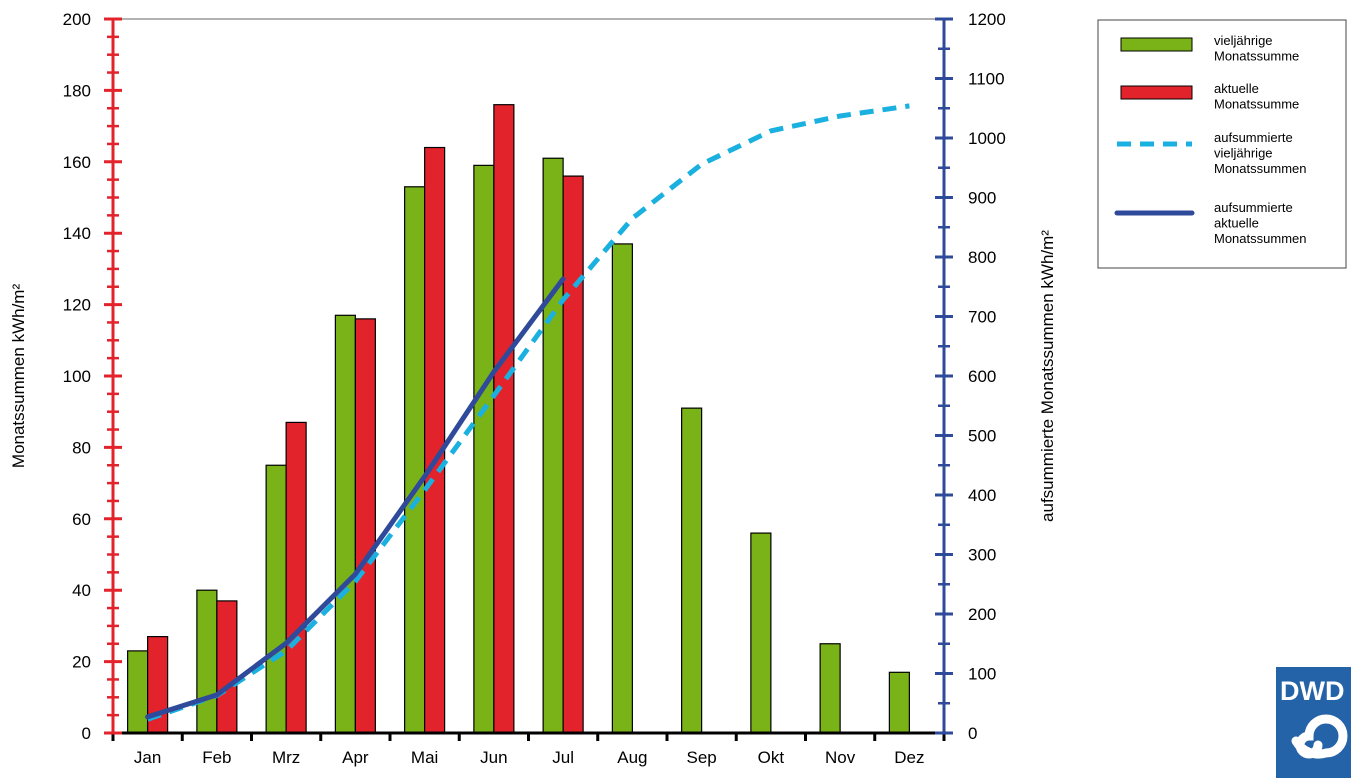  I want to click on dwd-logo-text: DWD, so click(1312, 691).